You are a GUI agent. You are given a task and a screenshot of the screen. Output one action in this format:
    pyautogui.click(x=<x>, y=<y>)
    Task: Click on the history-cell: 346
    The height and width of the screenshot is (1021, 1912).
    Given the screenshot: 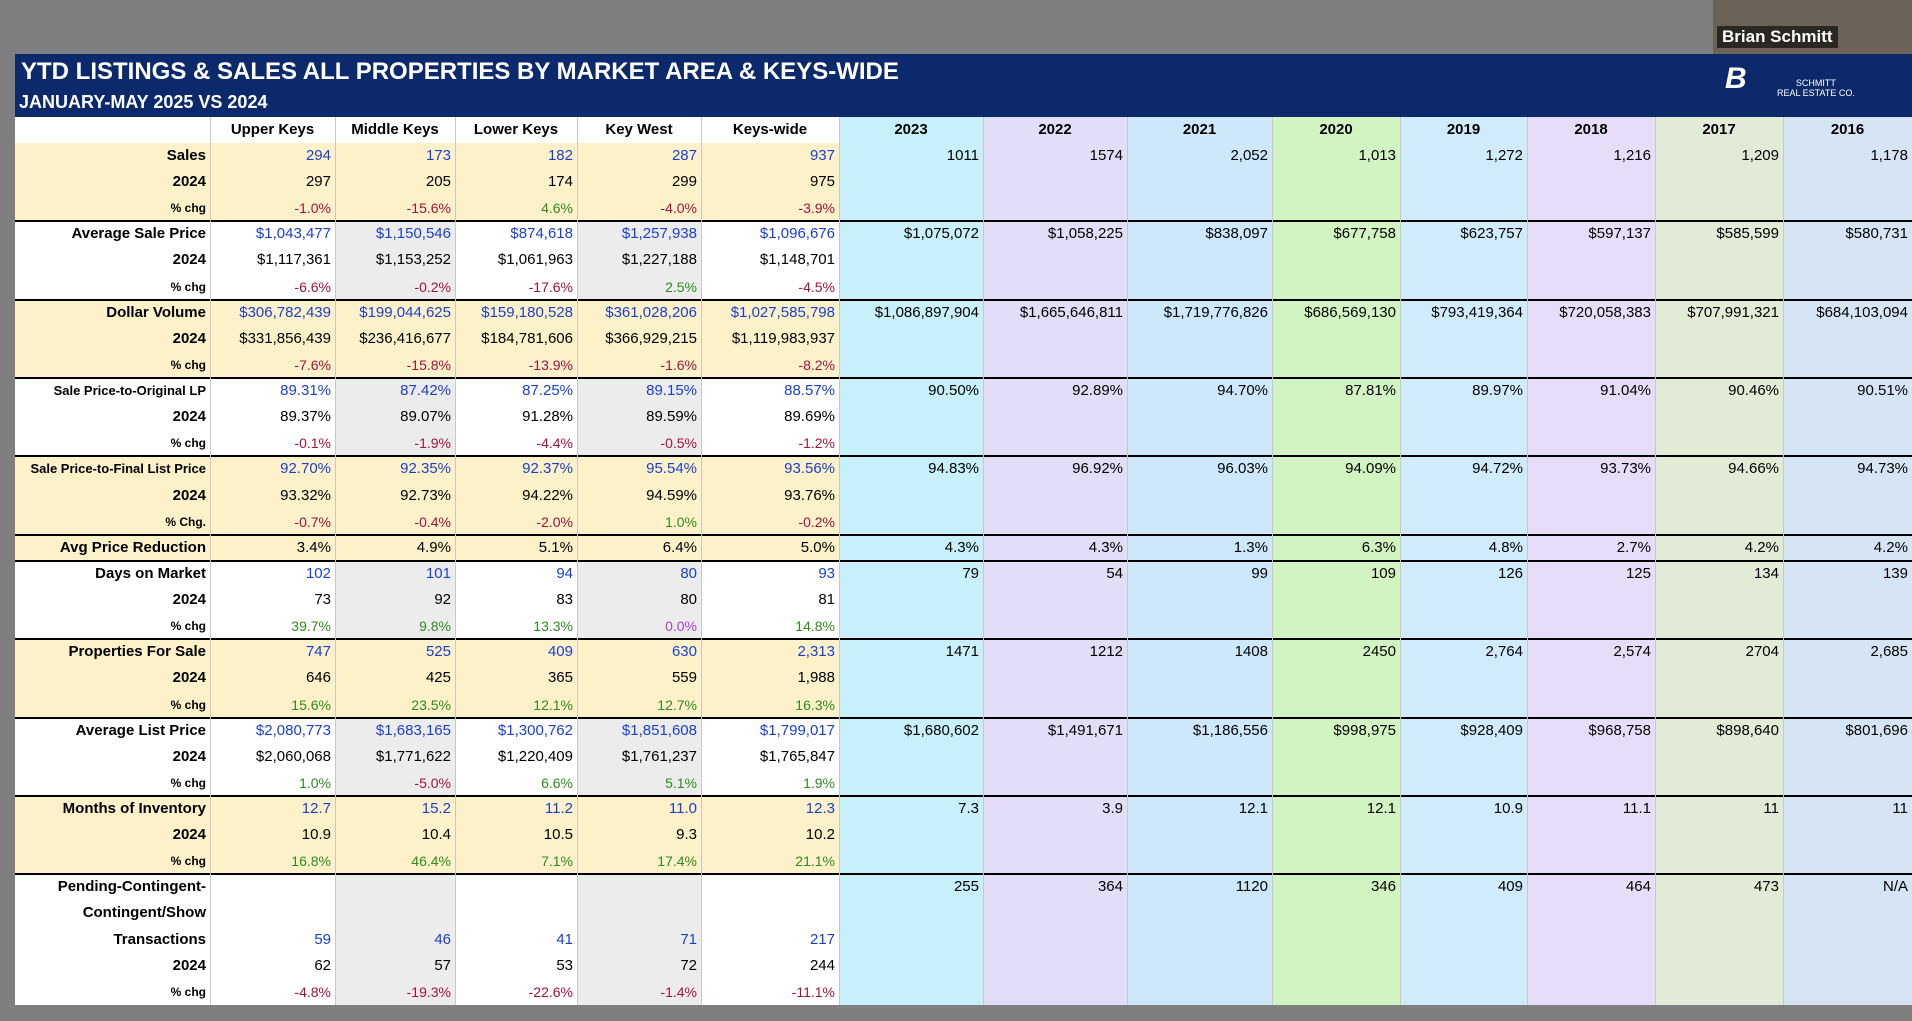 What is the action you would take?
    pyautogui.click(x=1383, y=887)
    